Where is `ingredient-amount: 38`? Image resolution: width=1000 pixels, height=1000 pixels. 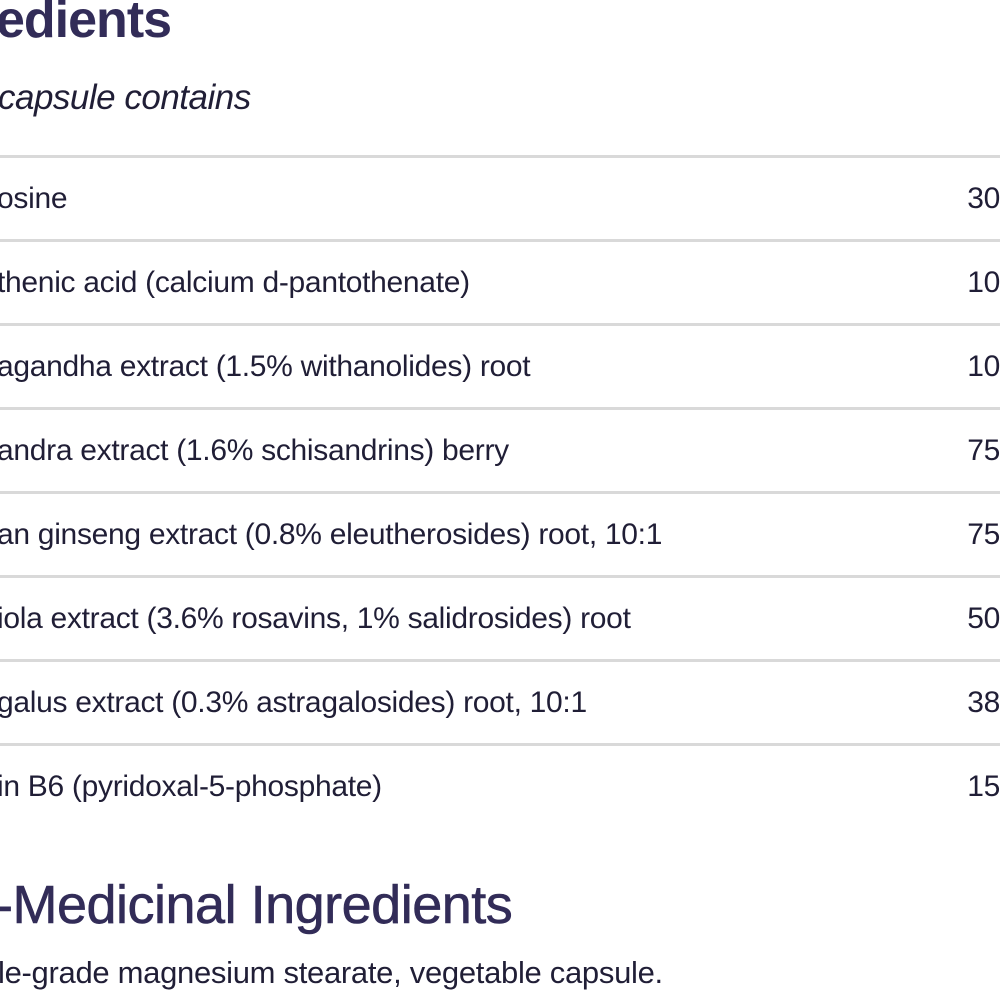 ingredient-amount: 38 is located at coordinates (983, 702).